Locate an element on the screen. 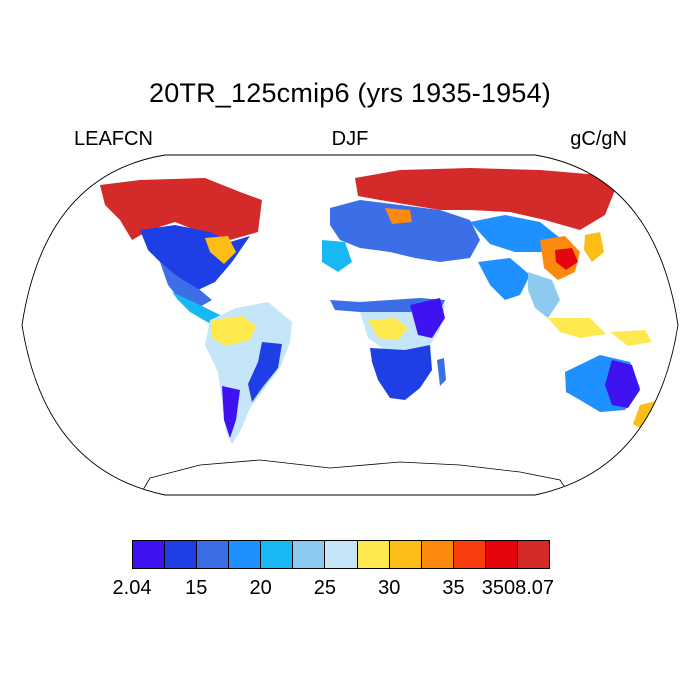 This screenshot has width=700, height=700. region-us-east-warm is located at coordinates (220, 250).